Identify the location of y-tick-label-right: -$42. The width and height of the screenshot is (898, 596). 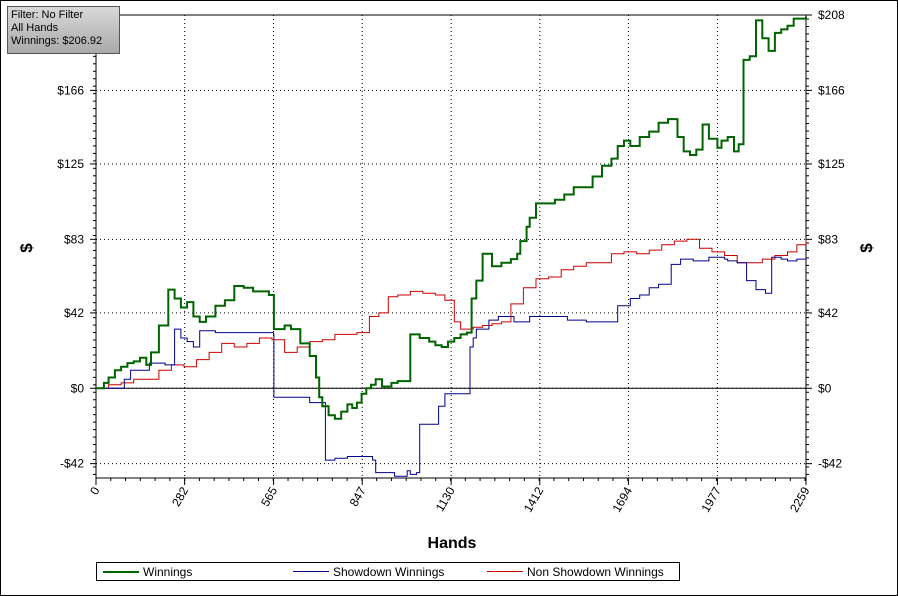
(830, 464).